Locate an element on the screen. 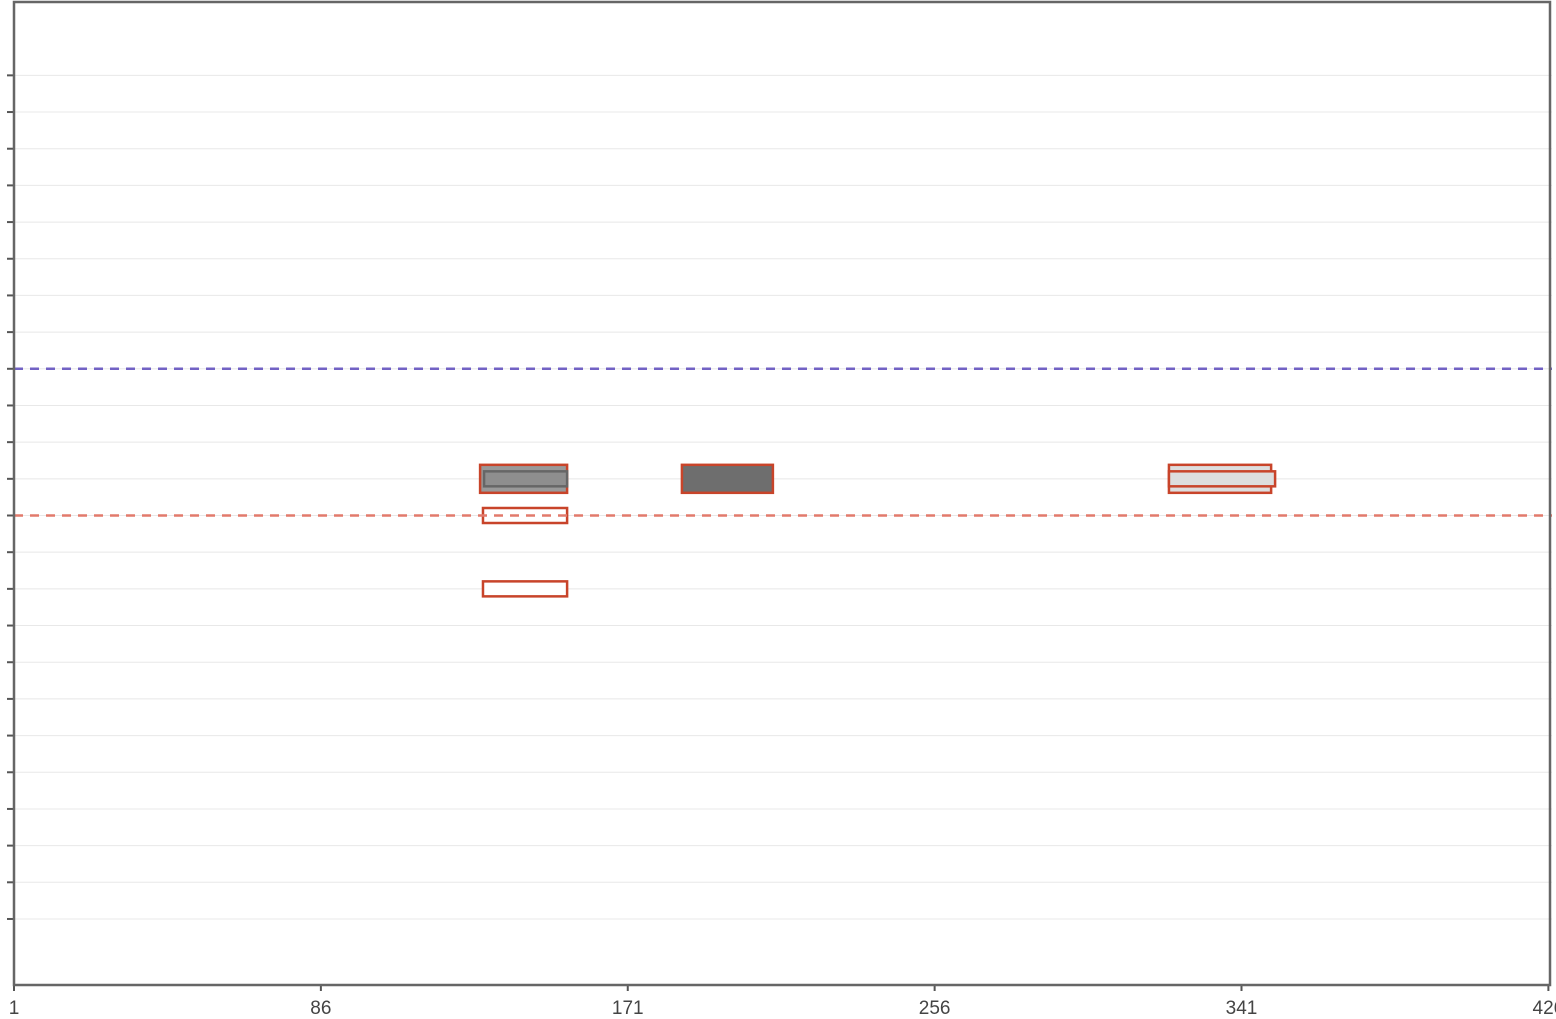  x-tick-label: 256 is located at coordinates (935, 1008).